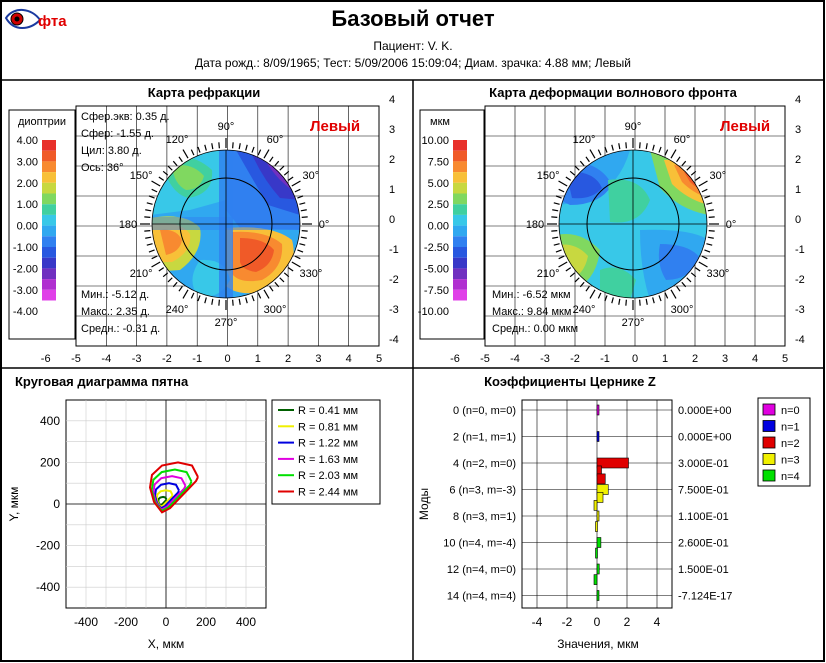  Describe the element at coordinates (275, 310) in the screenshot. I see `angle-label: 300°` at that location.